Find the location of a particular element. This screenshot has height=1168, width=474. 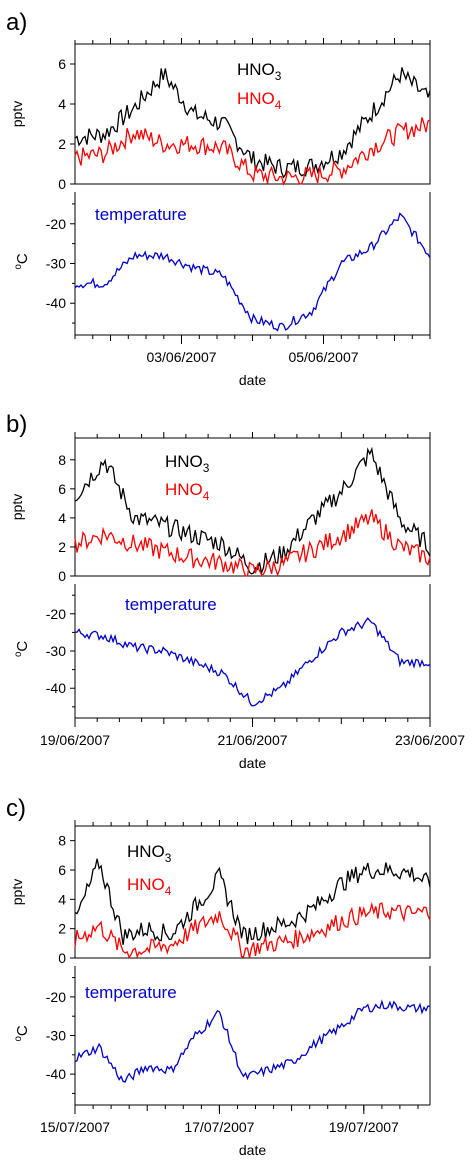

x-tick-label: 19/06/2007 is located at coordinates (75, 740).